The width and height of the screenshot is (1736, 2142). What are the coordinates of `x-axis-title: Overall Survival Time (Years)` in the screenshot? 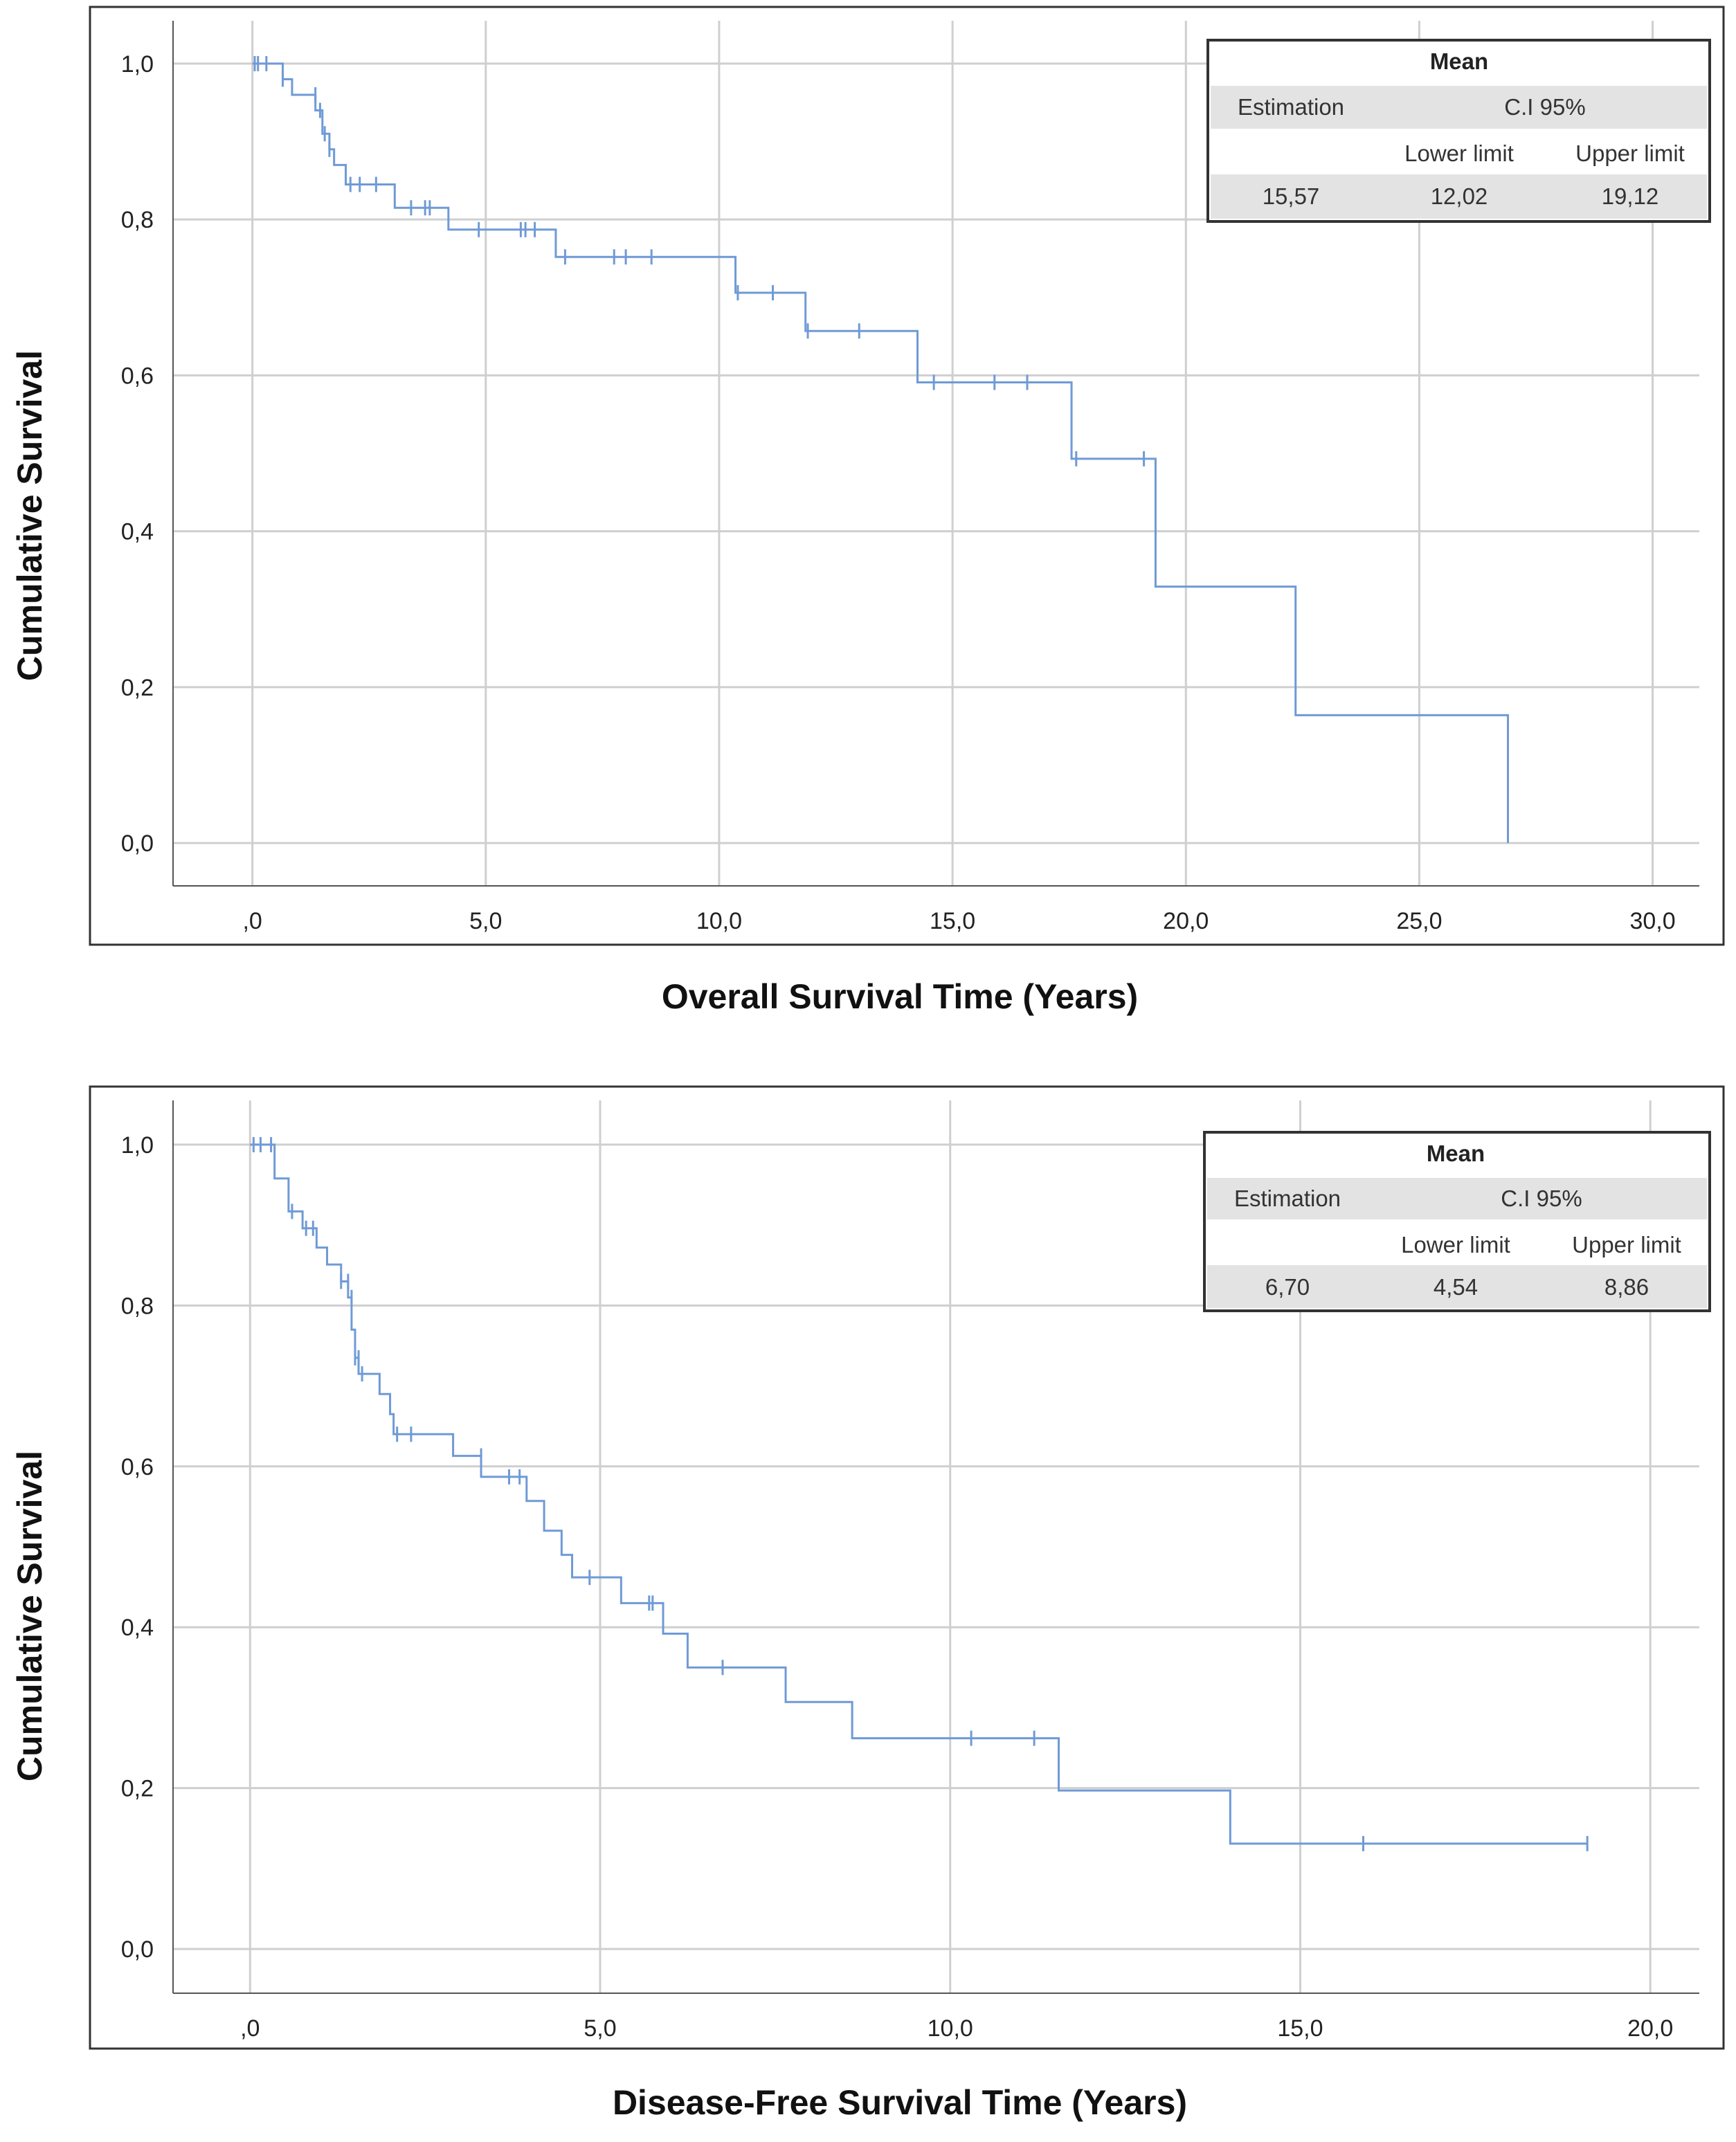 It's located at (900, 996).